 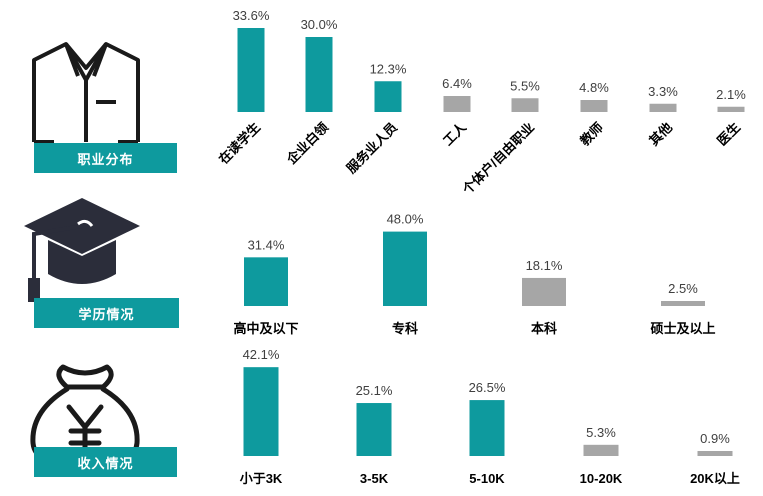 I want to click on value-label: 5.5%, so click(x=525, y=85).